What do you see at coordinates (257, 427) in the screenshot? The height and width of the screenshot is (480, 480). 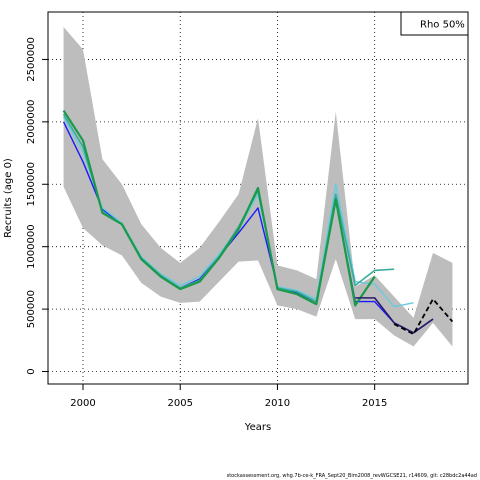 I see `x-axis-title: Years` at bounding box center [257, 427].